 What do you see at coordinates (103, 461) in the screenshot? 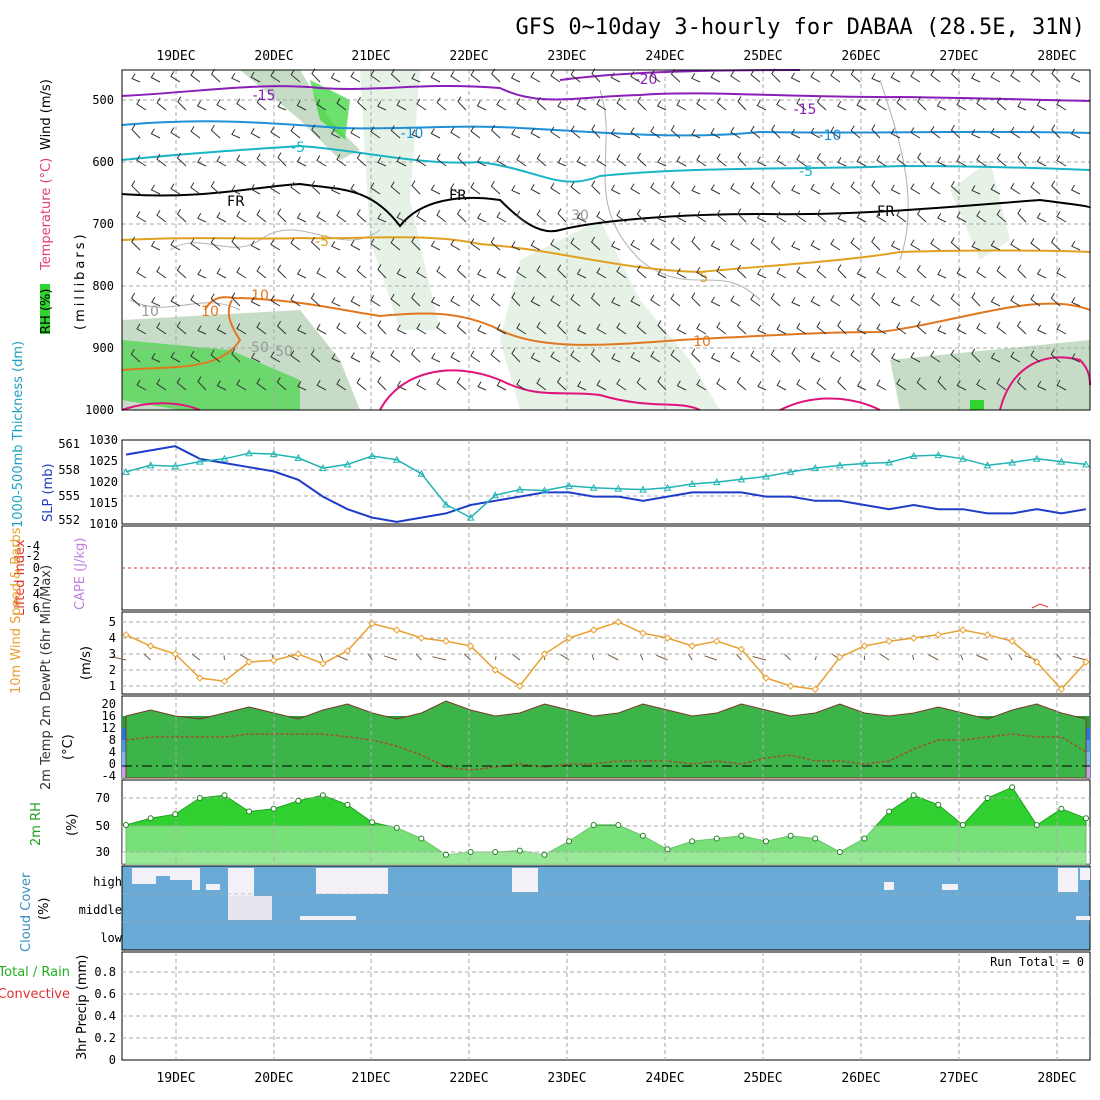
I see `slp-tick: 1025` at bounding box center [103, 461].